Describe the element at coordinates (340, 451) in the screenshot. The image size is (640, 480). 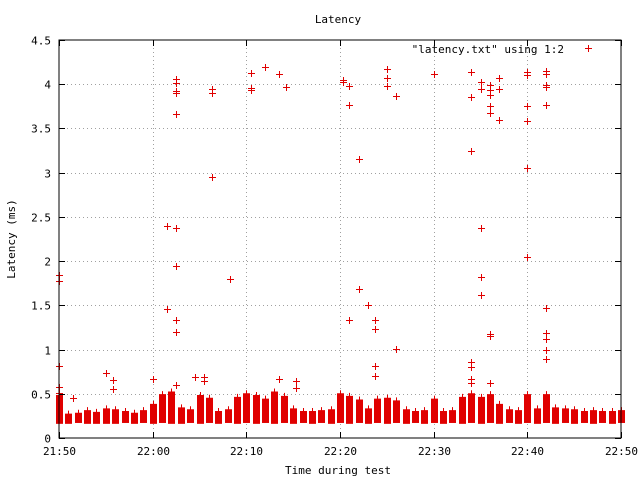
I see `x-tick-labels: 21:50 22:00 22:10 22:20 22:30 22:40 22:50` at that location.